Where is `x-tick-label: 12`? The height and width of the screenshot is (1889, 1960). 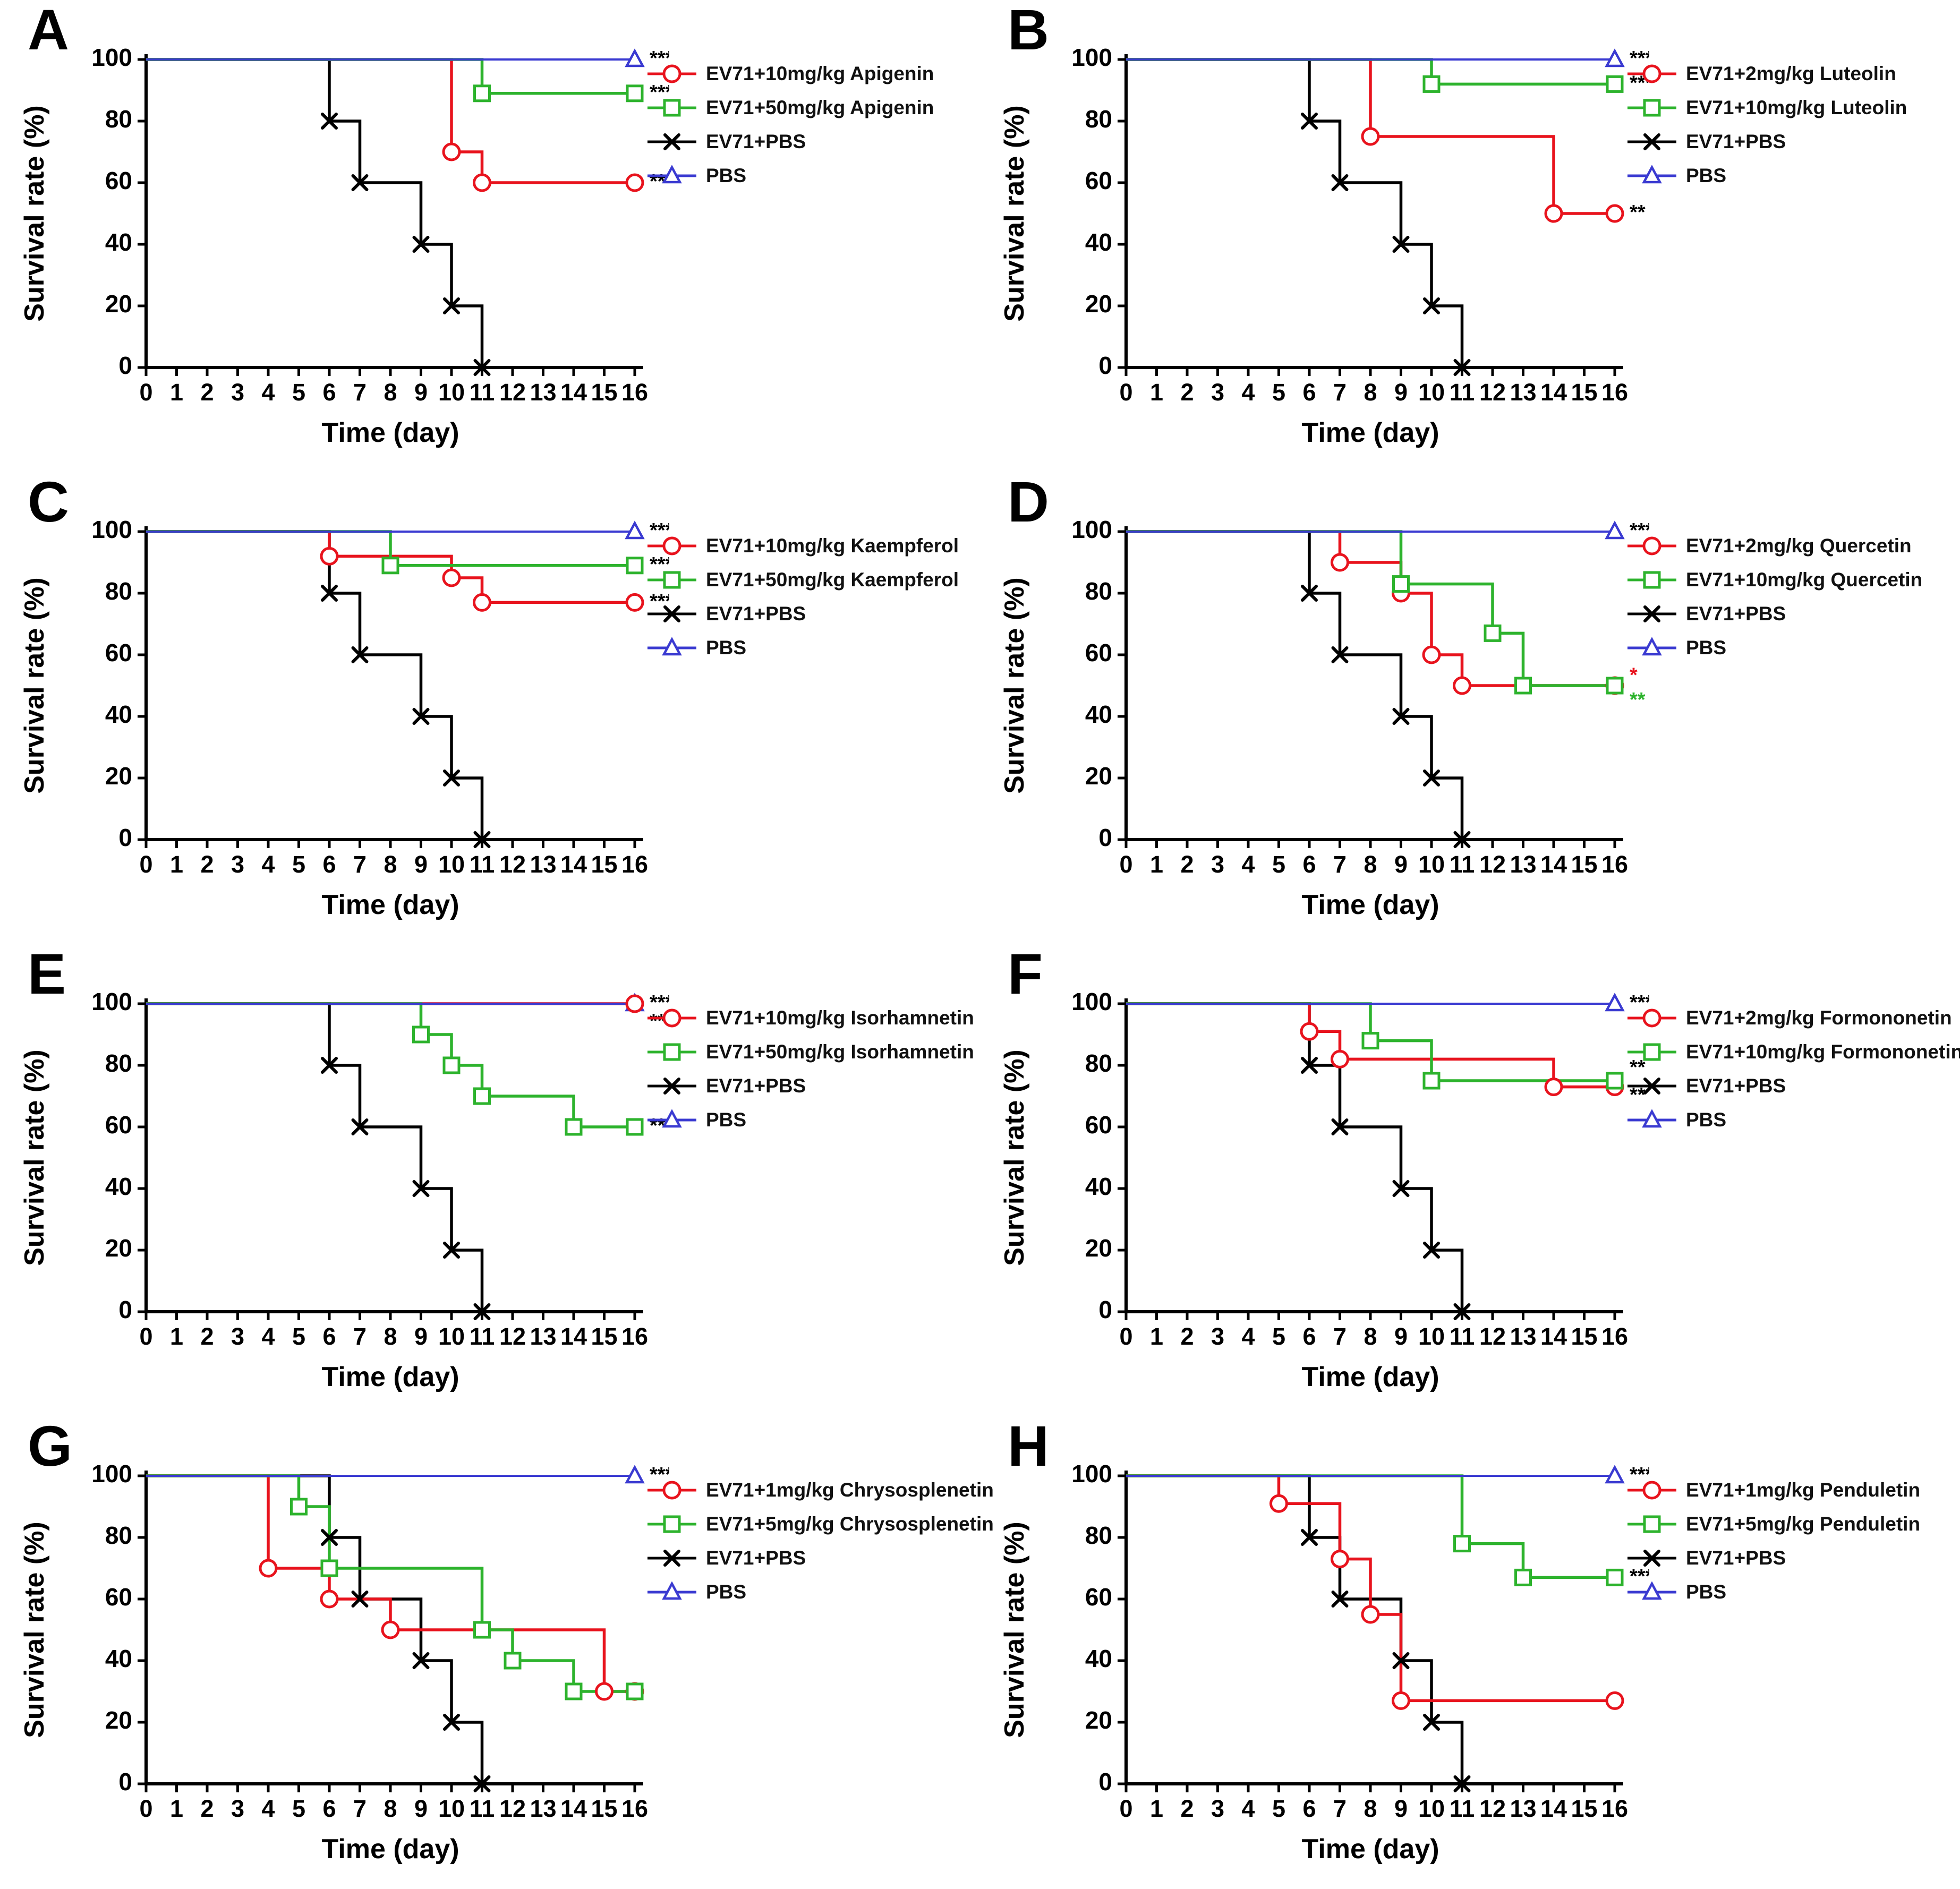
x-tick-label: 12 is located at coordinates (1492, 1336).